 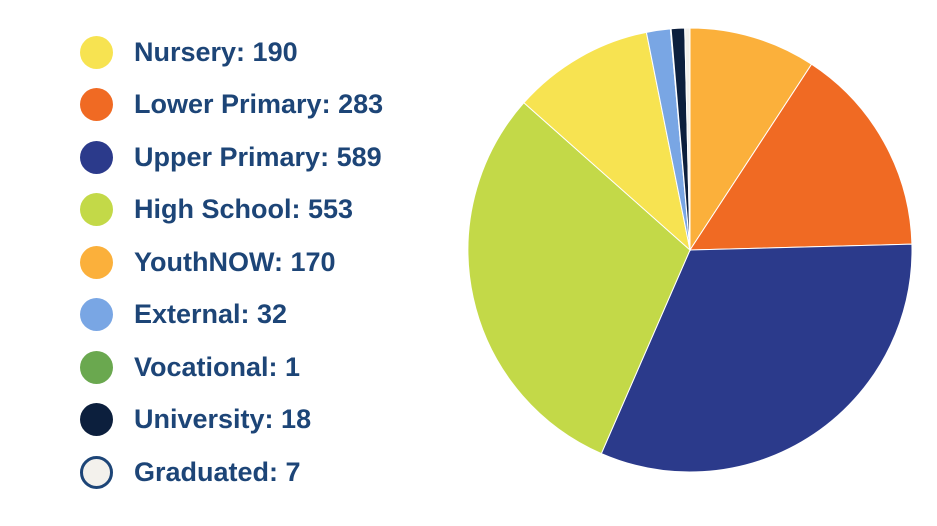 I want to click on legend-item-youthnow: YouthNOW: 170, so click(x=231, y=262).